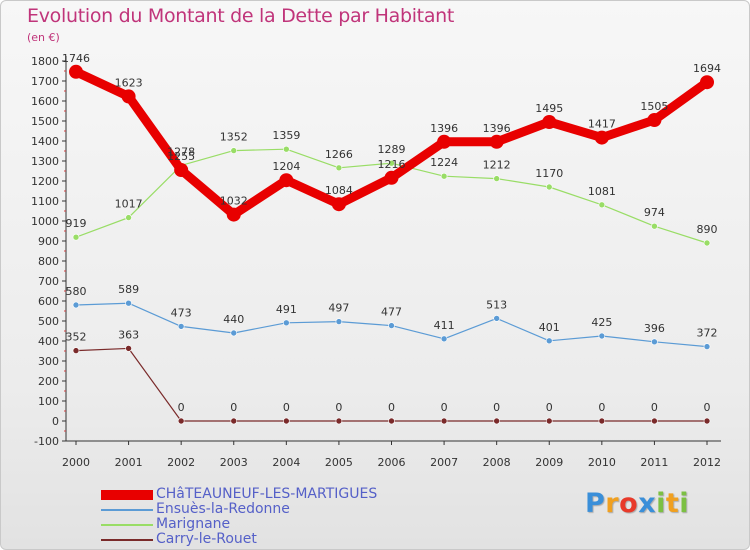  Describe the element at coordinates (43, 37) in the screenshot. I see `chart-subtitle: (en €)` at that location.